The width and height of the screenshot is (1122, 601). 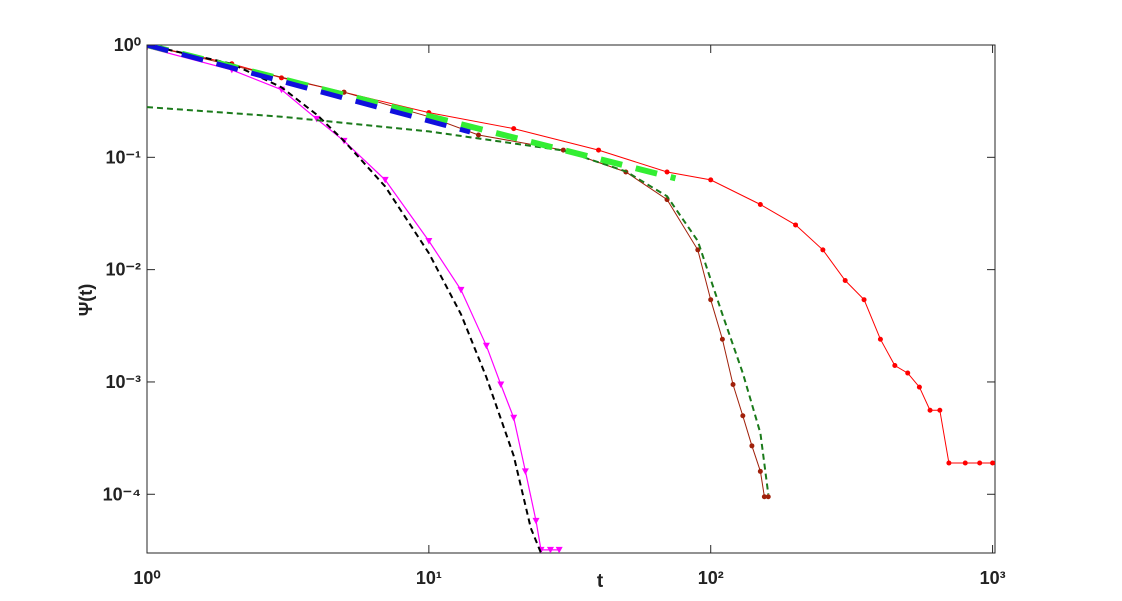 What do you see at coordinates (309, 90) in the screenshot?
I see `series-line` at bounding box center [309, 90].